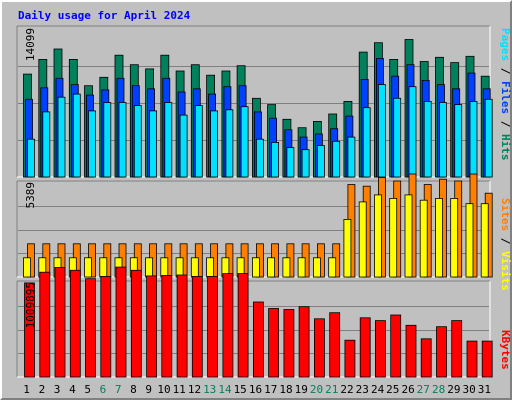 Image resolution: width=512 pixels, height=400 pixels. Describe the element at coordinates (225, 389) in the screenshot. I see `day-label-14: 14` at that location.